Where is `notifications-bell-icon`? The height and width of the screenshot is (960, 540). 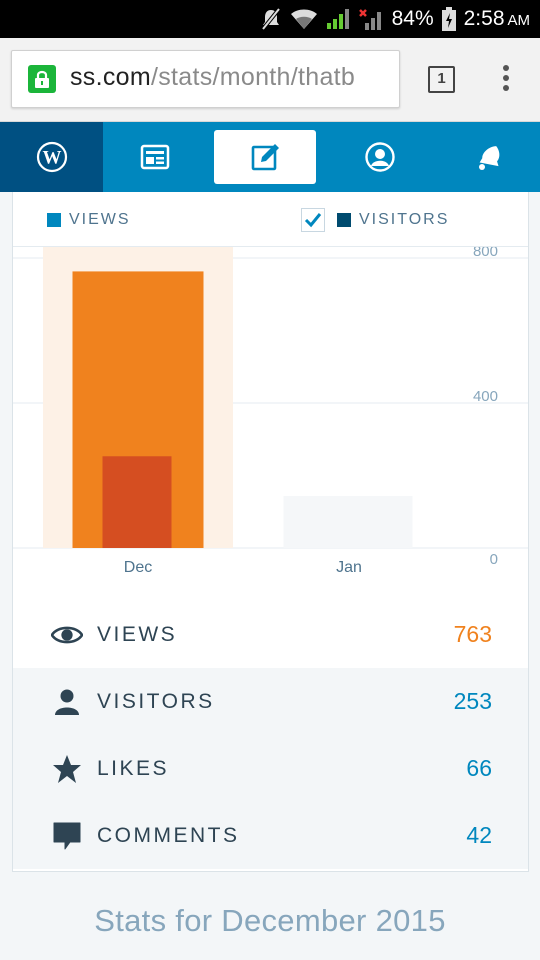 notifications-bell-icon is located at coordinates (488, 157).